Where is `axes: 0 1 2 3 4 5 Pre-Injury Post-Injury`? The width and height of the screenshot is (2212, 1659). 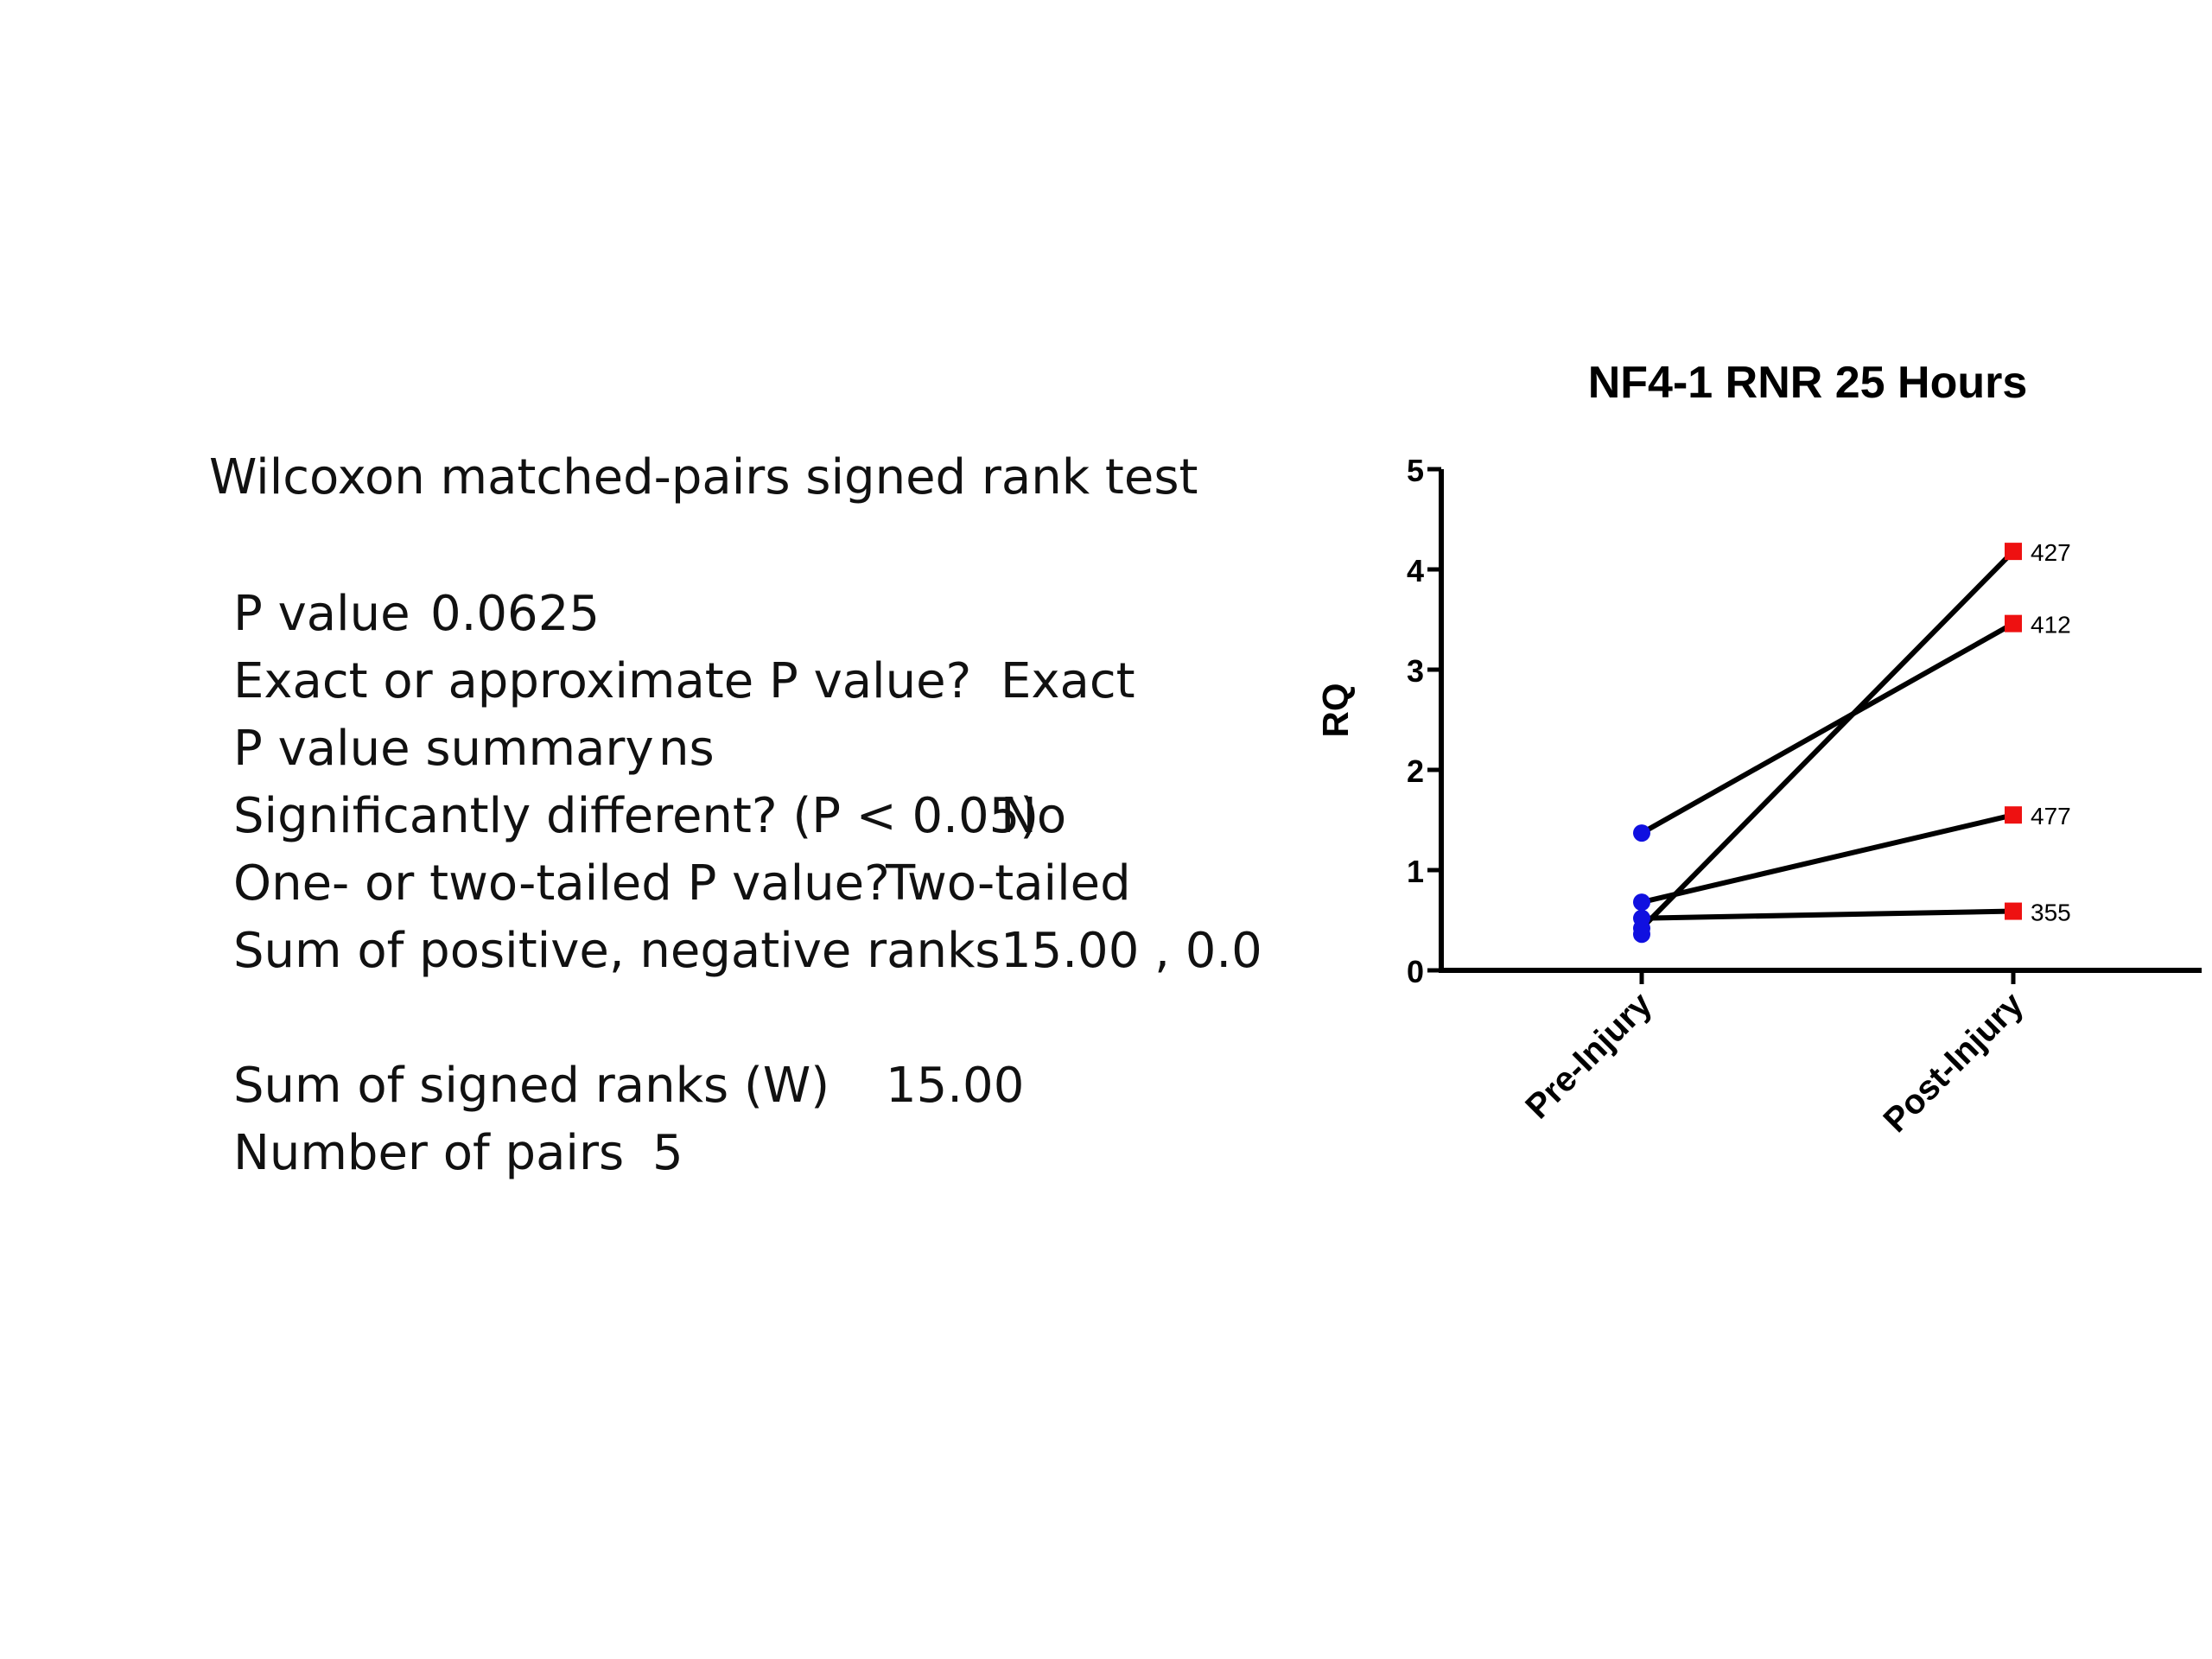
axes: 0 1 2 3 4 5 Pre-Injury Post-Injury is located at coordinates (1804, 796).